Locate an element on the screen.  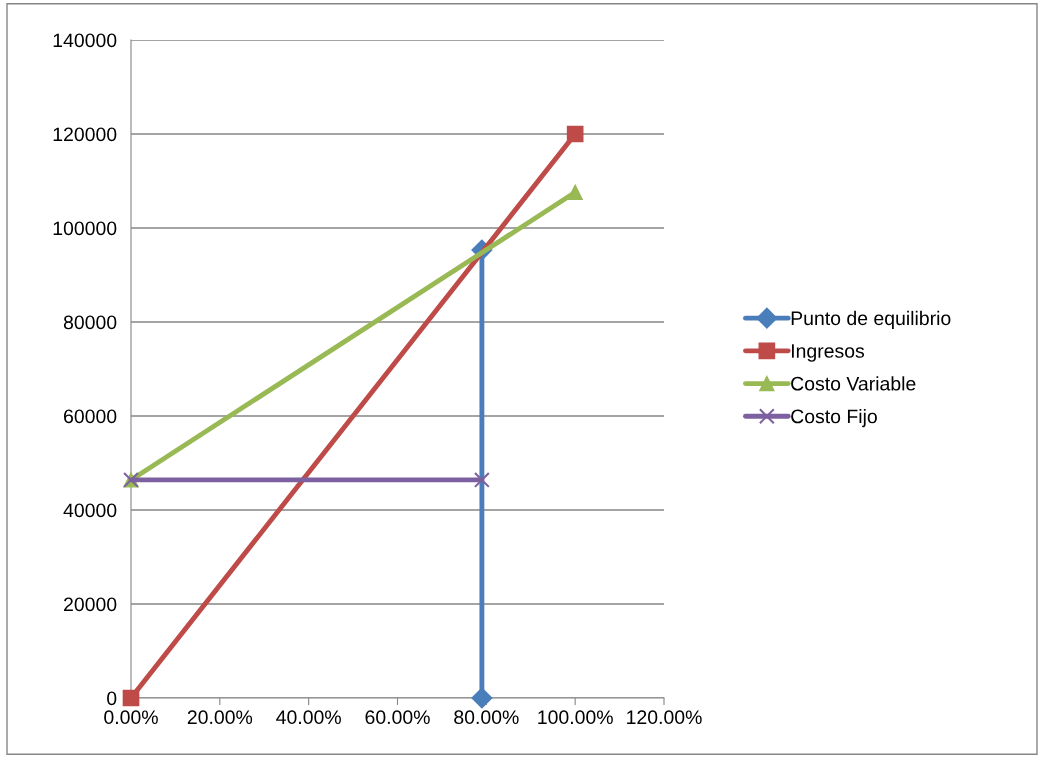
x-tick-label: 100.00% is located at coordinates (575, 717).